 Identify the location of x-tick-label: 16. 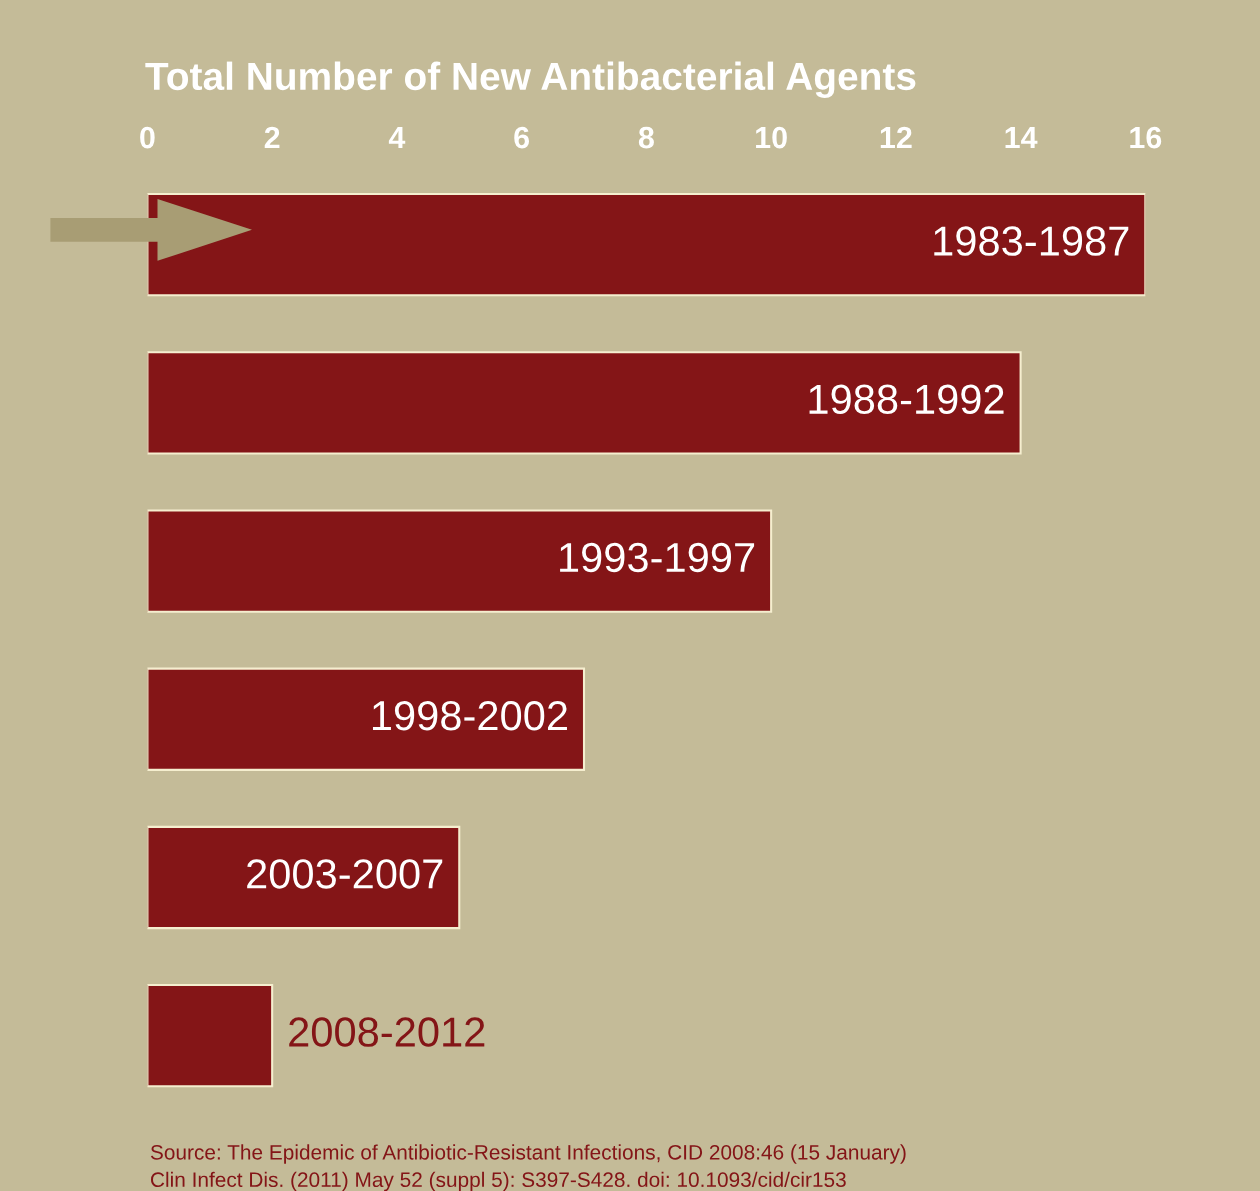
(1146, 137).